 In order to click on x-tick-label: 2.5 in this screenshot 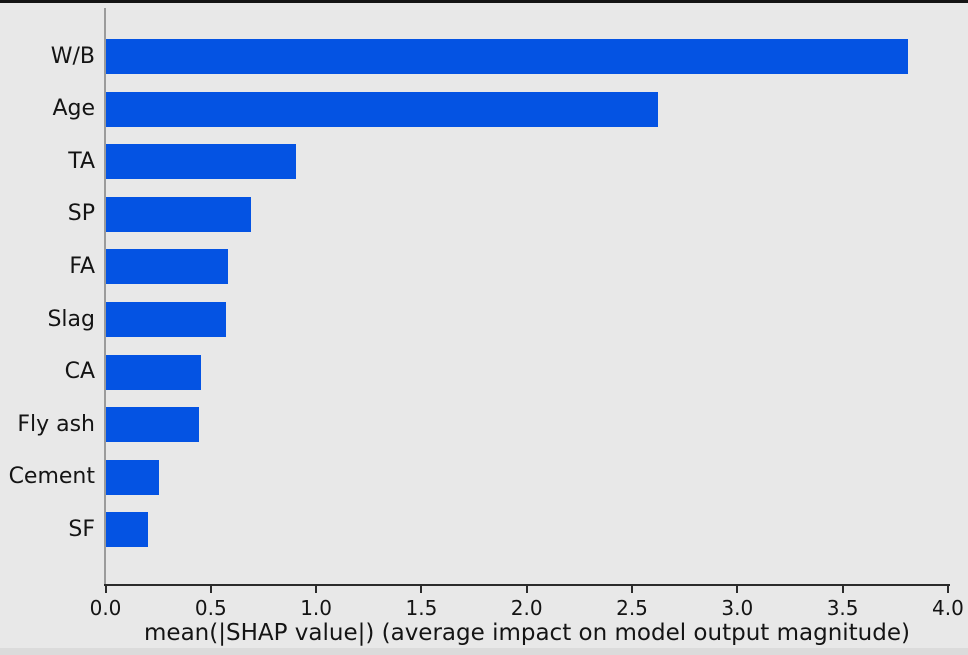, I will do `click(632, 608)`.